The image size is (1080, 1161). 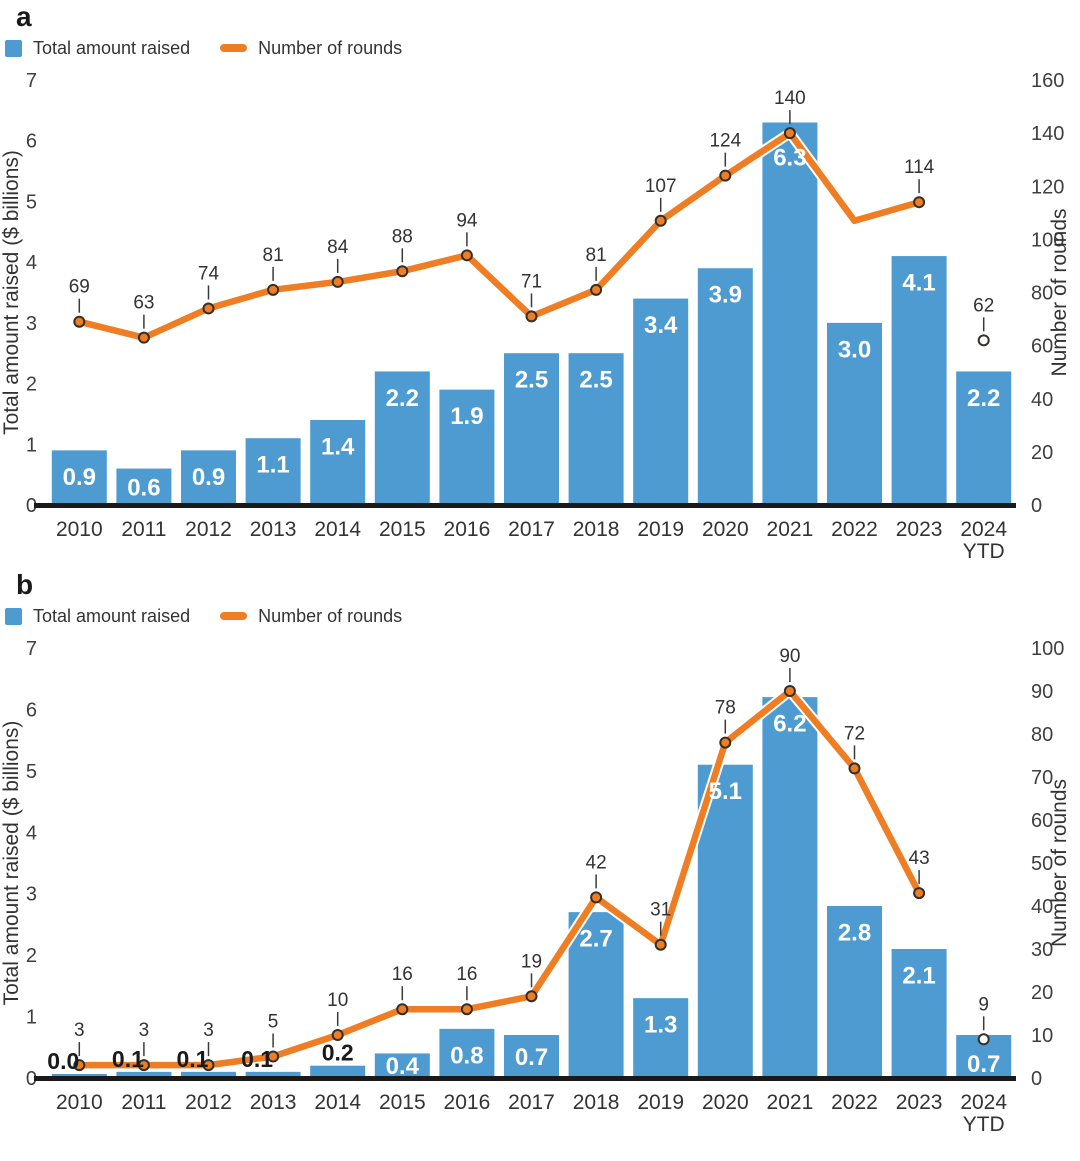 What do you see at coordinates (272, 465) in the screenshot?
I see `bar-label: 1.1` at bounding box center [272, 465].